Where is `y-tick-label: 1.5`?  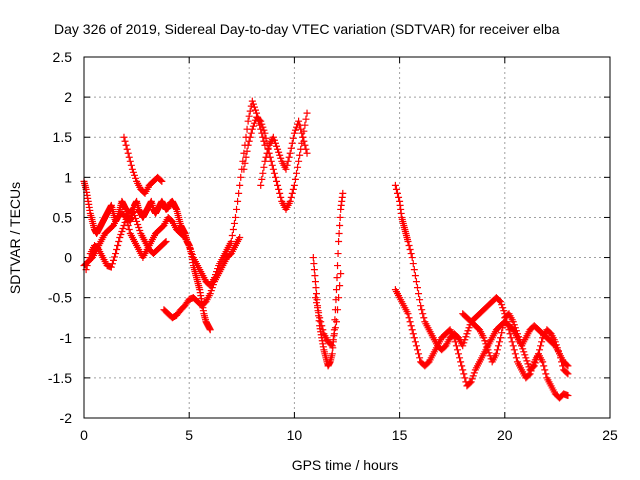
y-tick-label: 1.5 is located at coordinates (63, 137).